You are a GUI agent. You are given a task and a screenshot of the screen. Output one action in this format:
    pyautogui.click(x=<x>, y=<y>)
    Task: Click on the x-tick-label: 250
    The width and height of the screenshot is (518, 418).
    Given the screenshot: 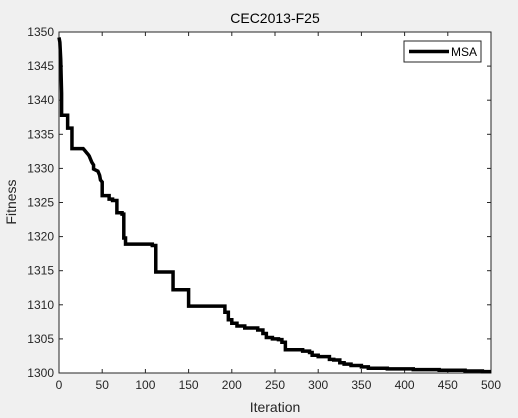 What is the action you would take?
    pyautogui.click(x=275, y=385)
    